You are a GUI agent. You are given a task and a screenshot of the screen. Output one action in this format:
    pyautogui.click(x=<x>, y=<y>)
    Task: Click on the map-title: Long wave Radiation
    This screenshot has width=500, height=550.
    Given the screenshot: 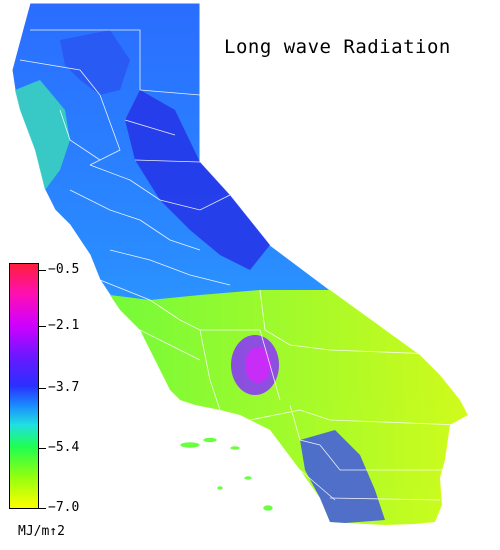 What is the action you would take?
    pyautogui.click(x=337, y=47)
    